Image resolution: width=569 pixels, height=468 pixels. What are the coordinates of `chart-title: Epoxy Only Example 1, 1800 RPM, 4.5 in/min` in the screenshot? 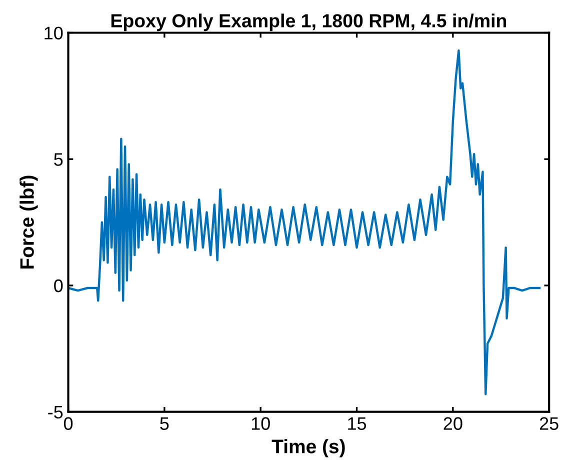 It's located at (308, 23).